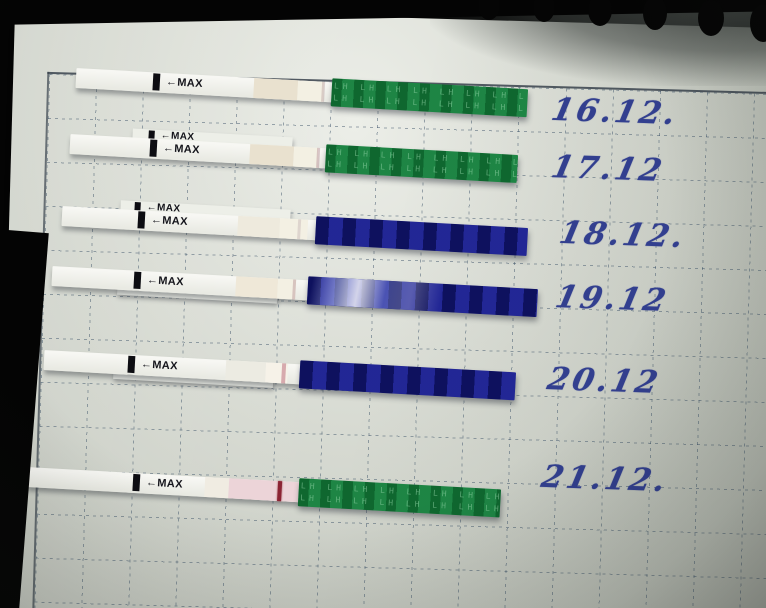 This screenshot has height=608, width=766. What do you see at coordinates (264, 490) in the screenshot?
I see `reagent-pad-pink` at bounding box center [264, 490].